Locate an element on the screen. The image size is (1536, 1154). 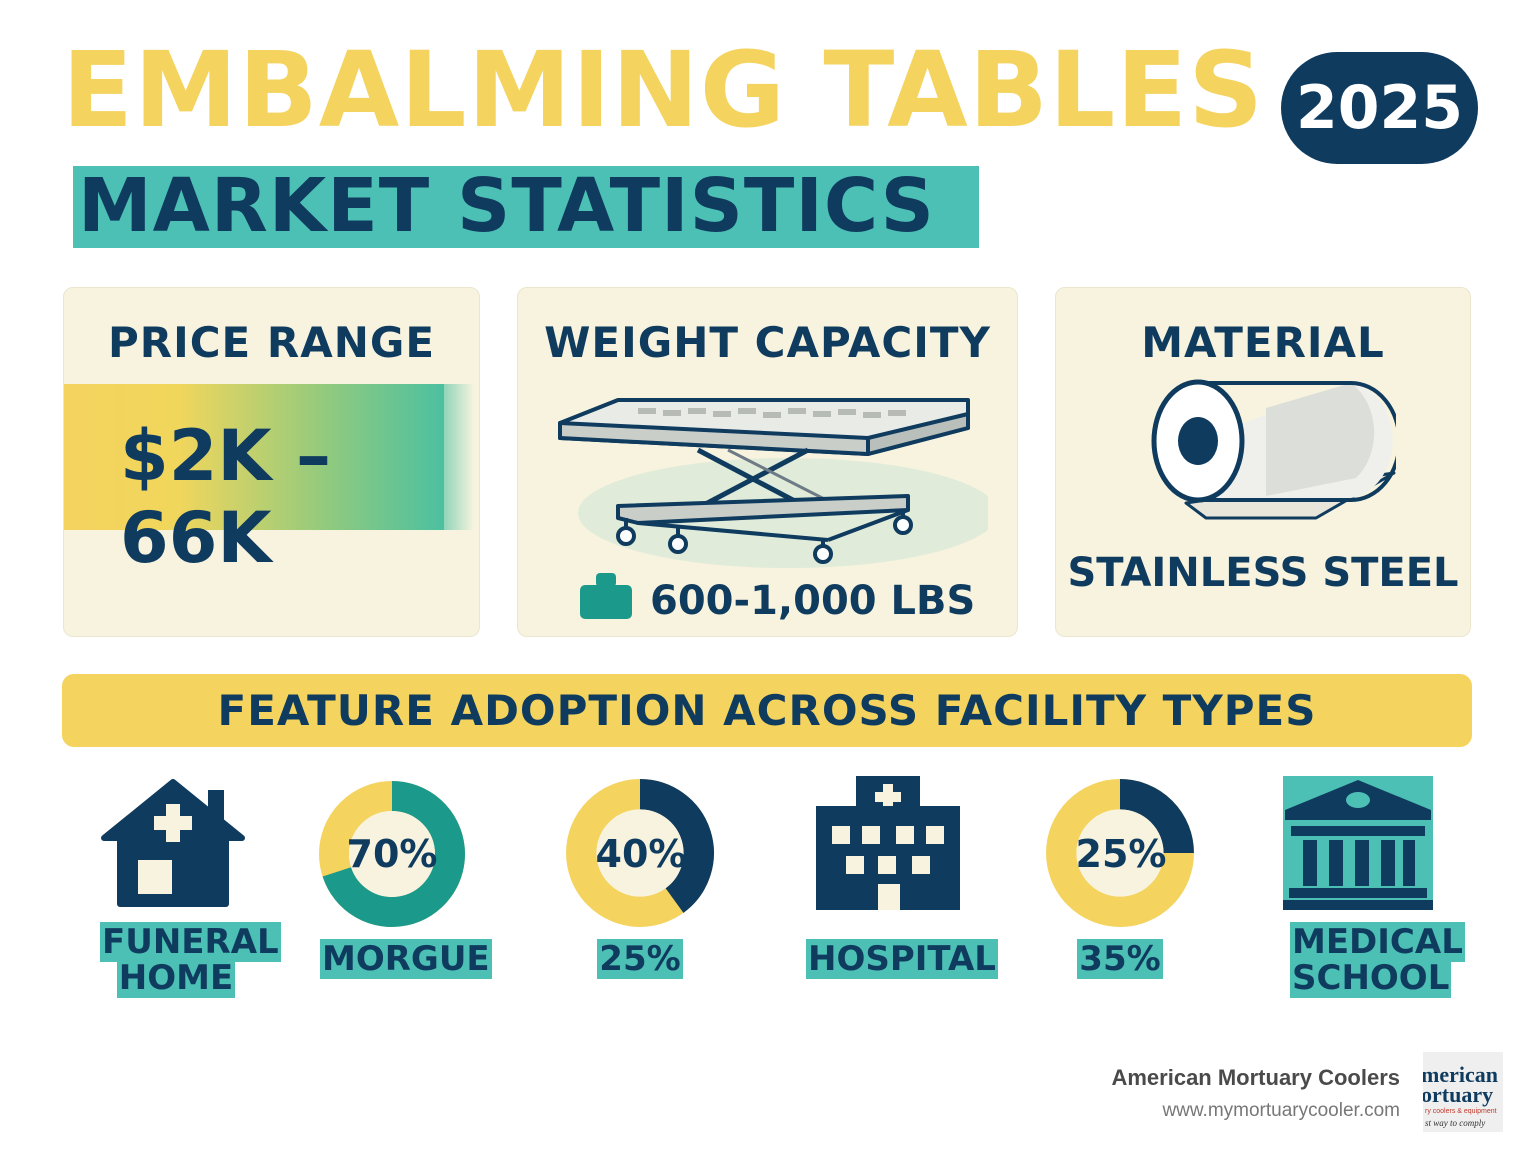
donut-25-caption: 35% is located at coordinates (1120, 959).